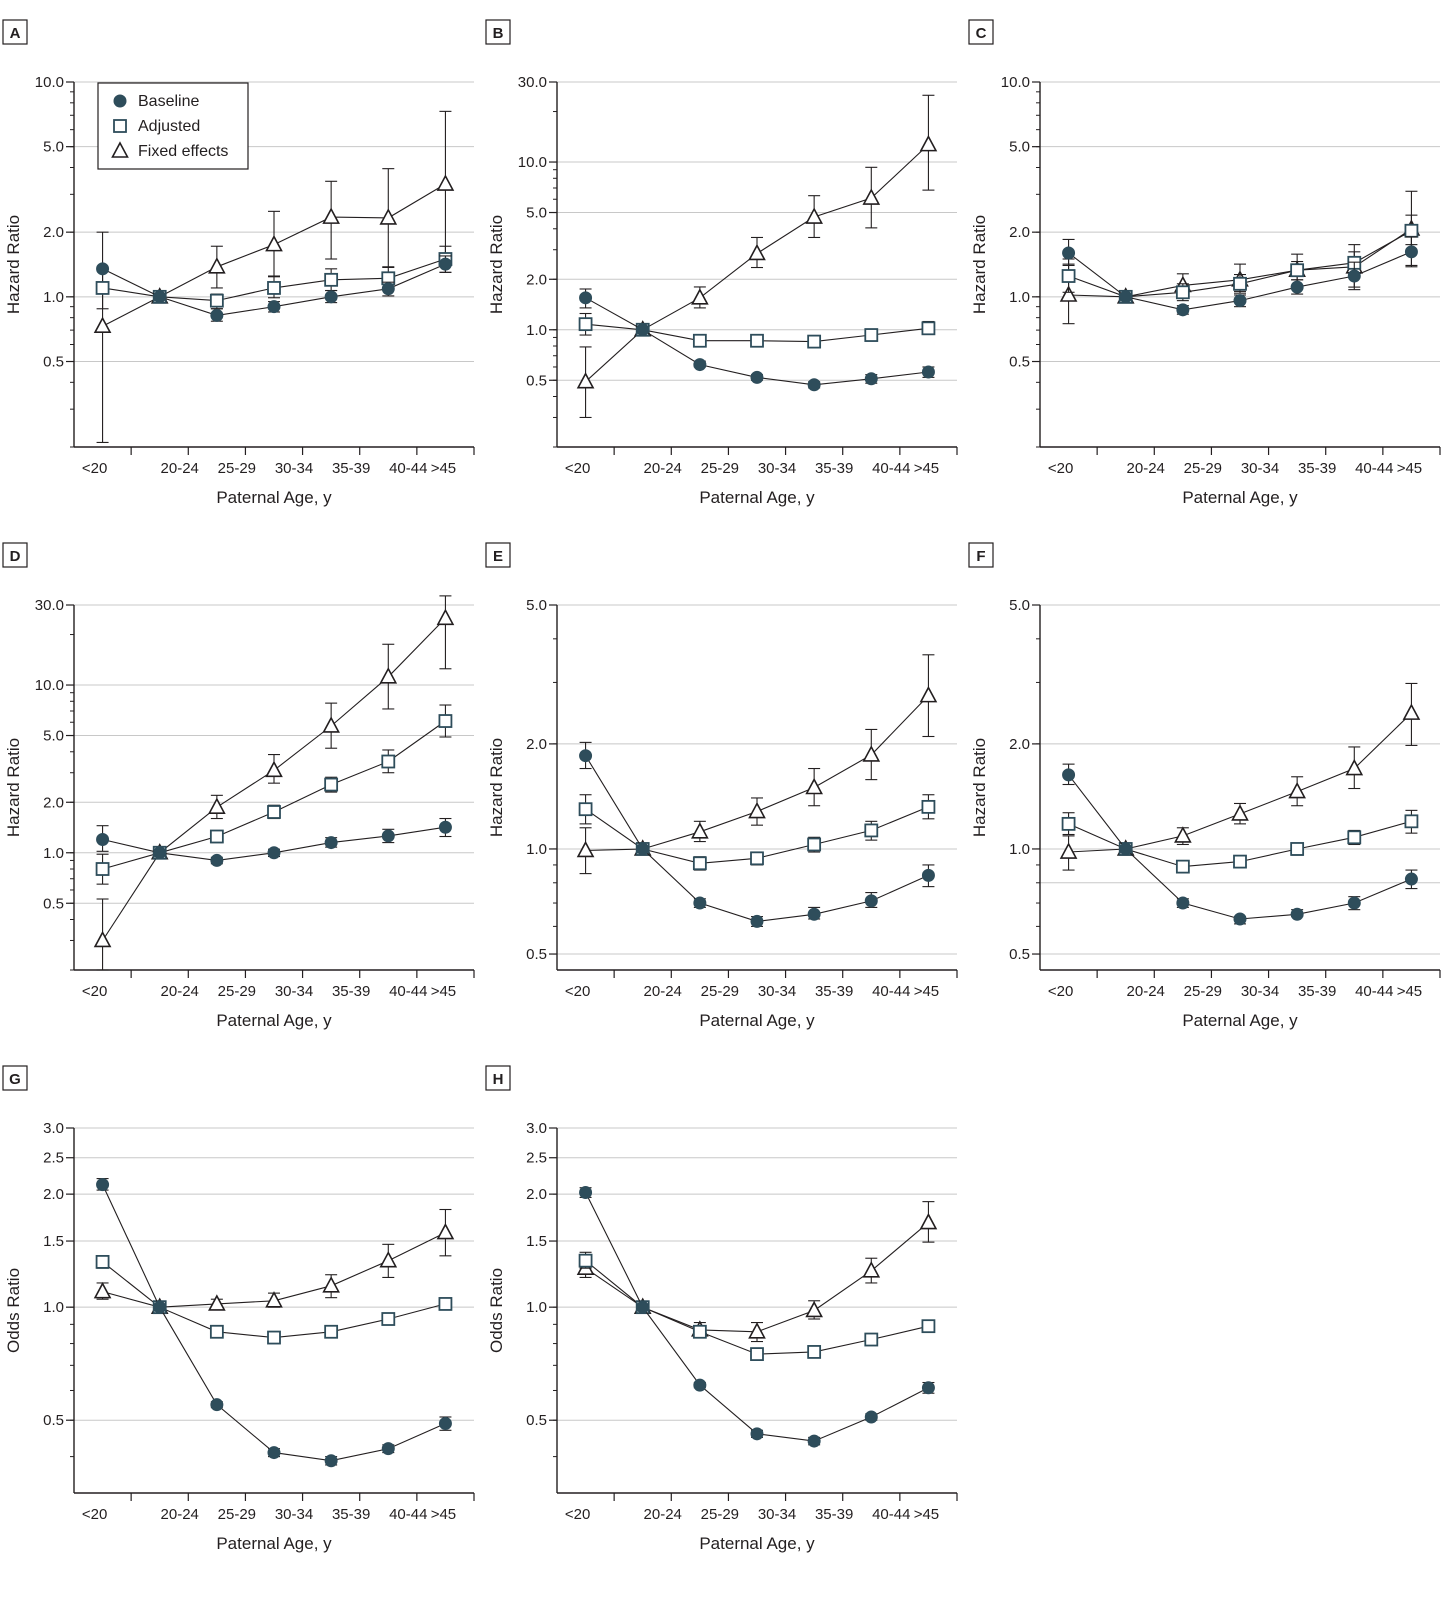  I want to click on x-tick-label: 20-24, so click(180, 1514).